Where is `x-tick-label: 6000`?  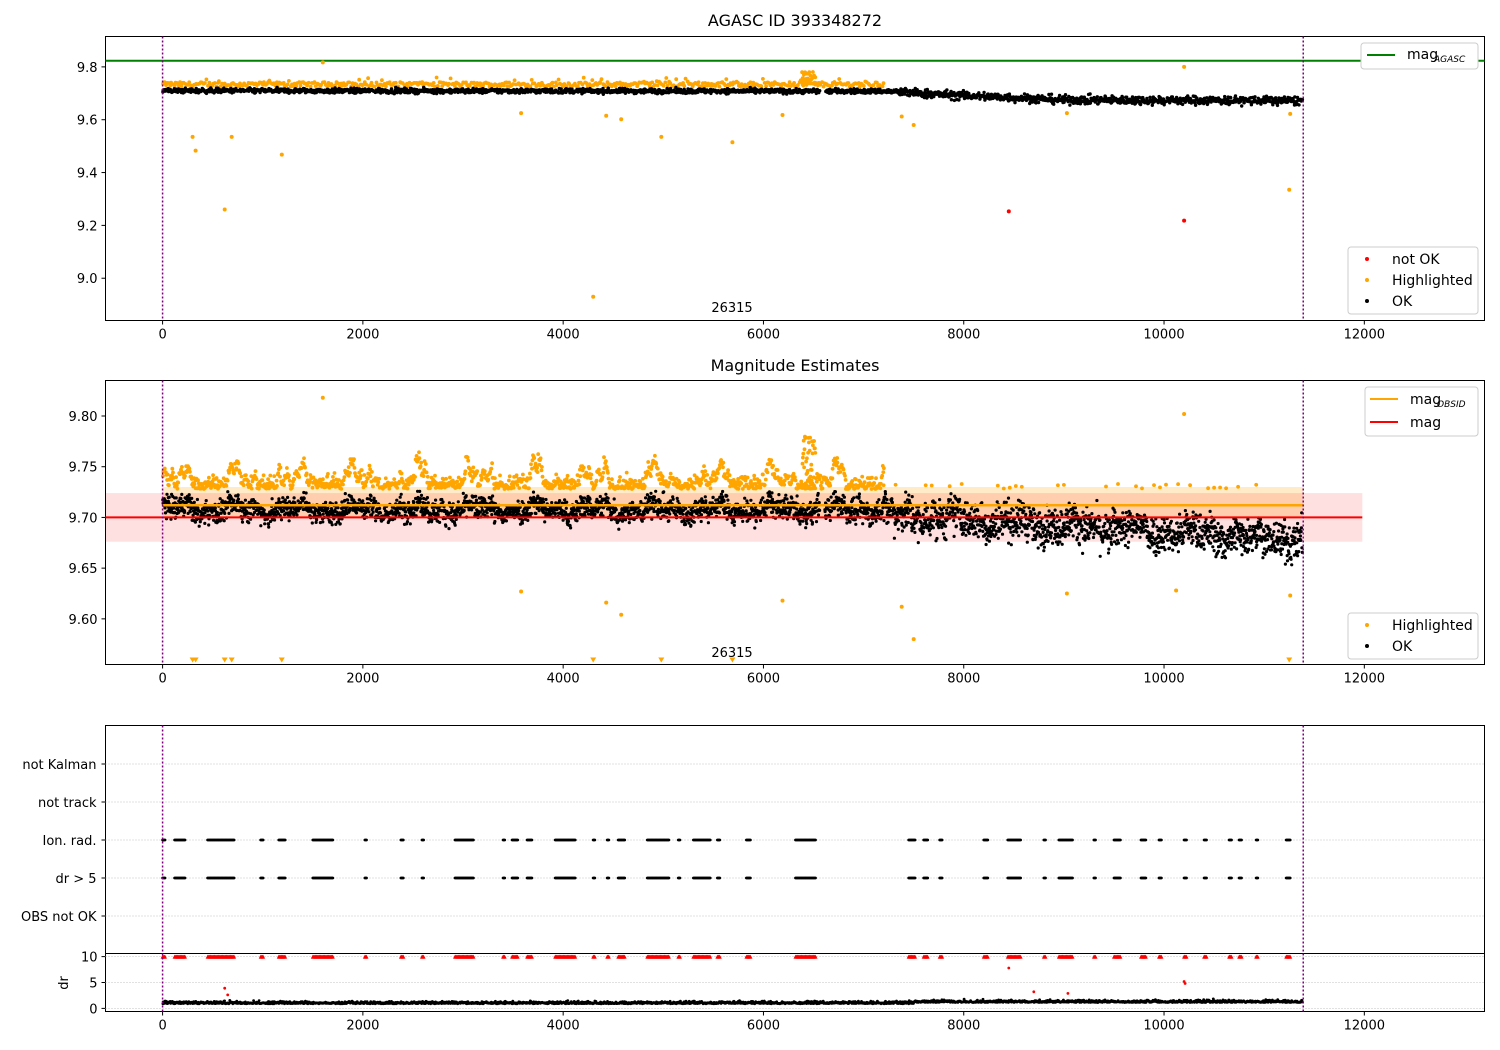
x-tick-label: 6000 is located at coordinates (763, 335).